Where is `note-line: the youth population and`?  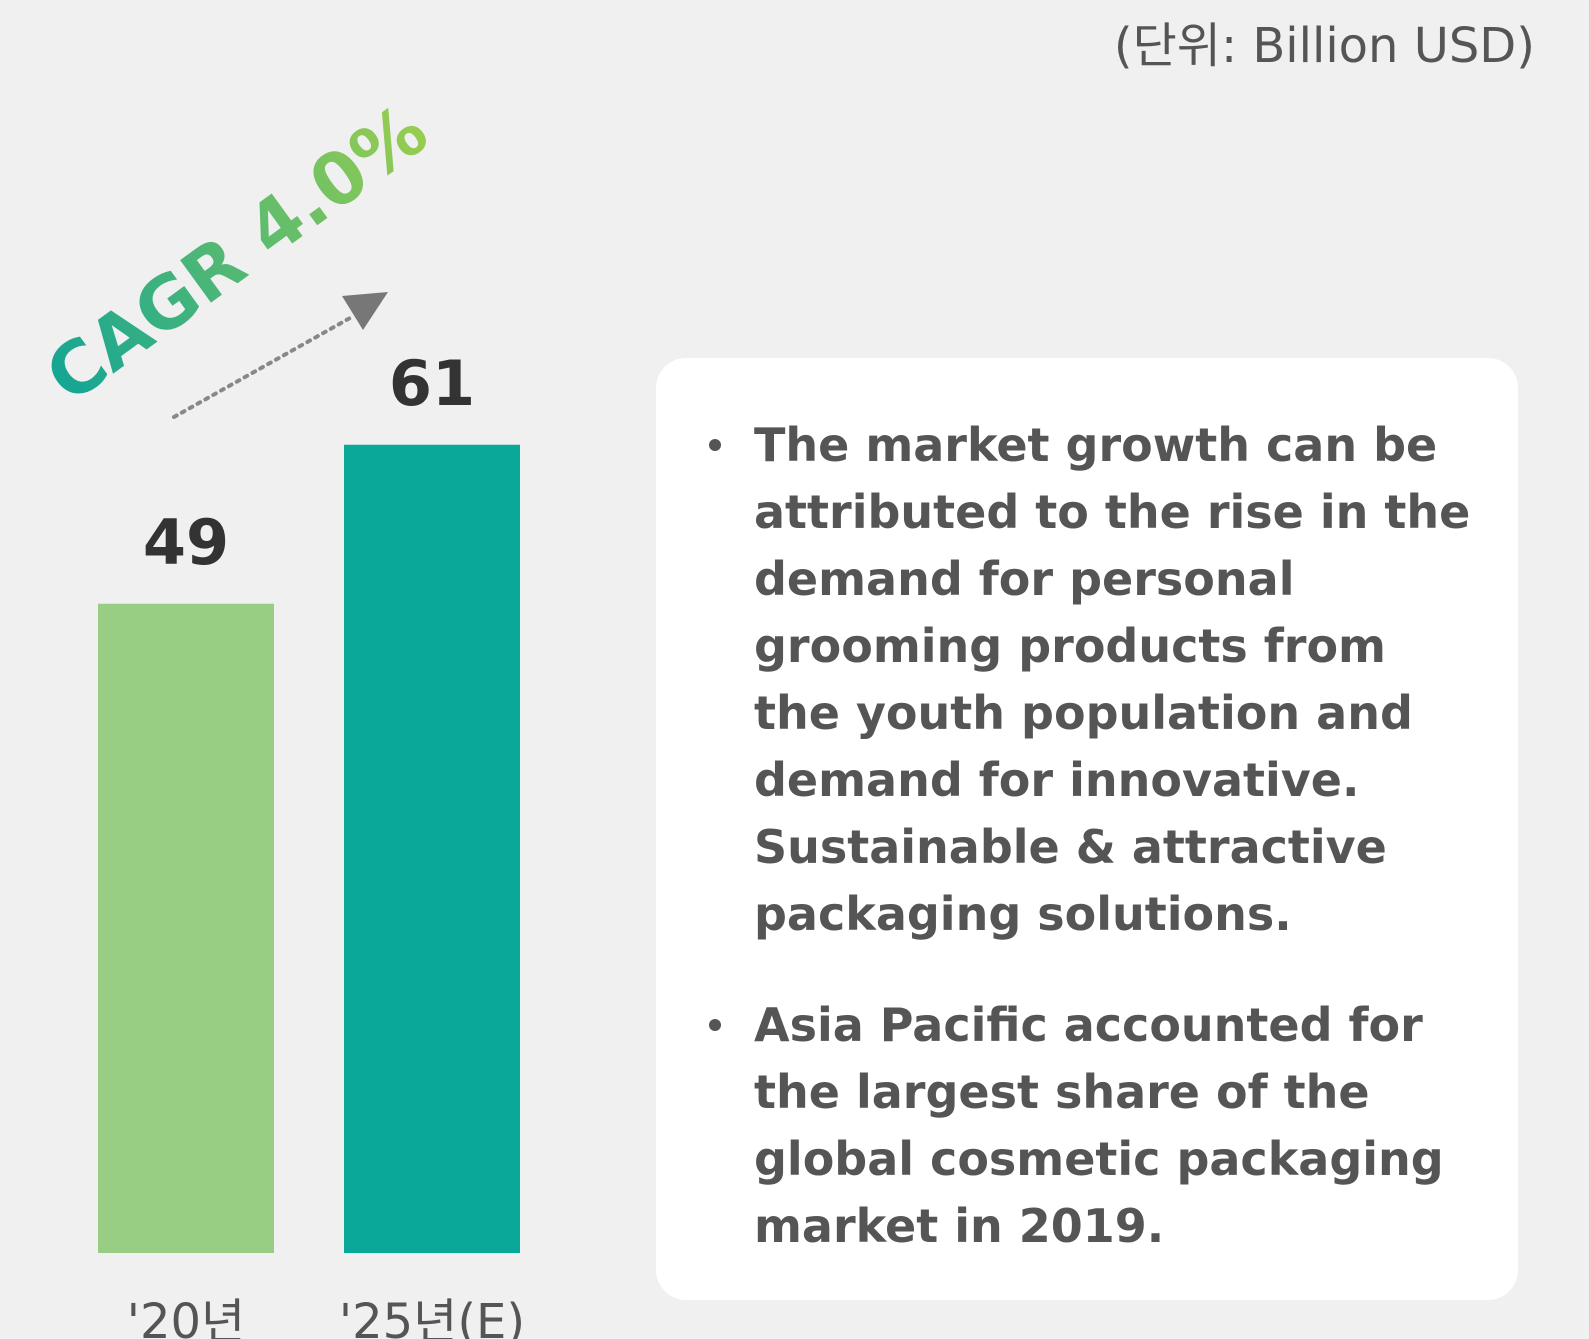
note-line: the youth population and is located at coordinates (1083, 713).